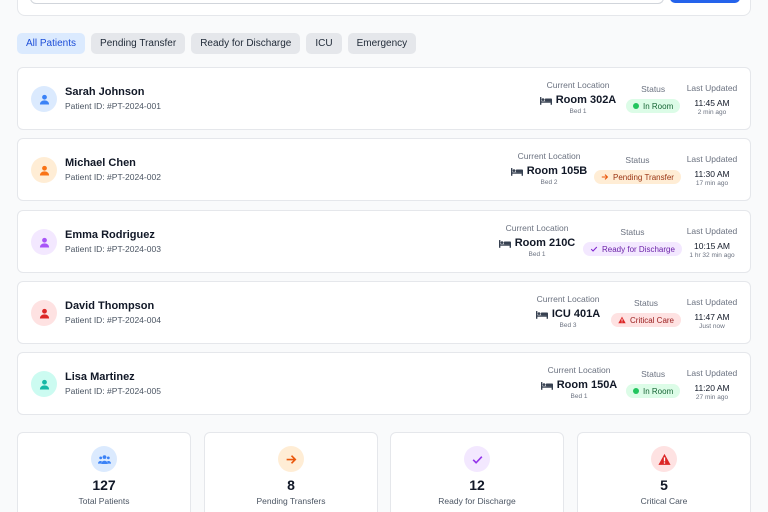 The image size is (768, 512). I want to click on status-badge: In Room, so click(653, 106).